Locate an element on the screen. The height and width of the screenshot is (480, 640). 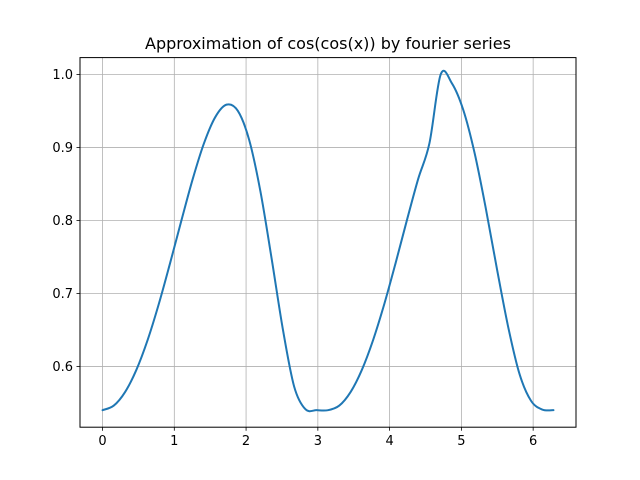
x-tick-label: 1 is located at coordinates (174, 441).